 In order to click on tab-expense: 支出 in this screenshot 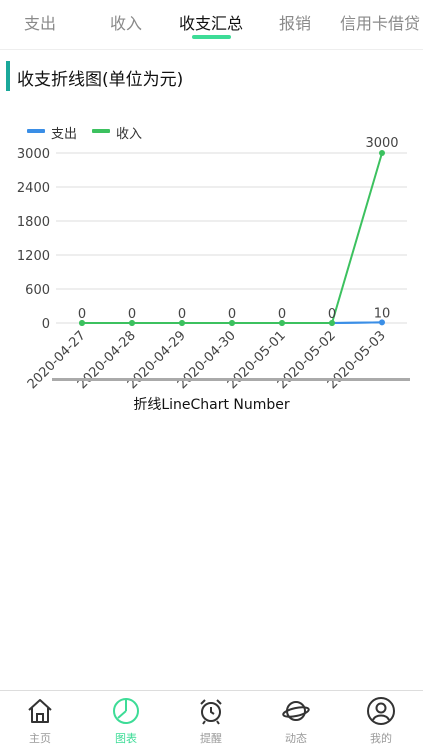, I will do `click(40, 23)`.